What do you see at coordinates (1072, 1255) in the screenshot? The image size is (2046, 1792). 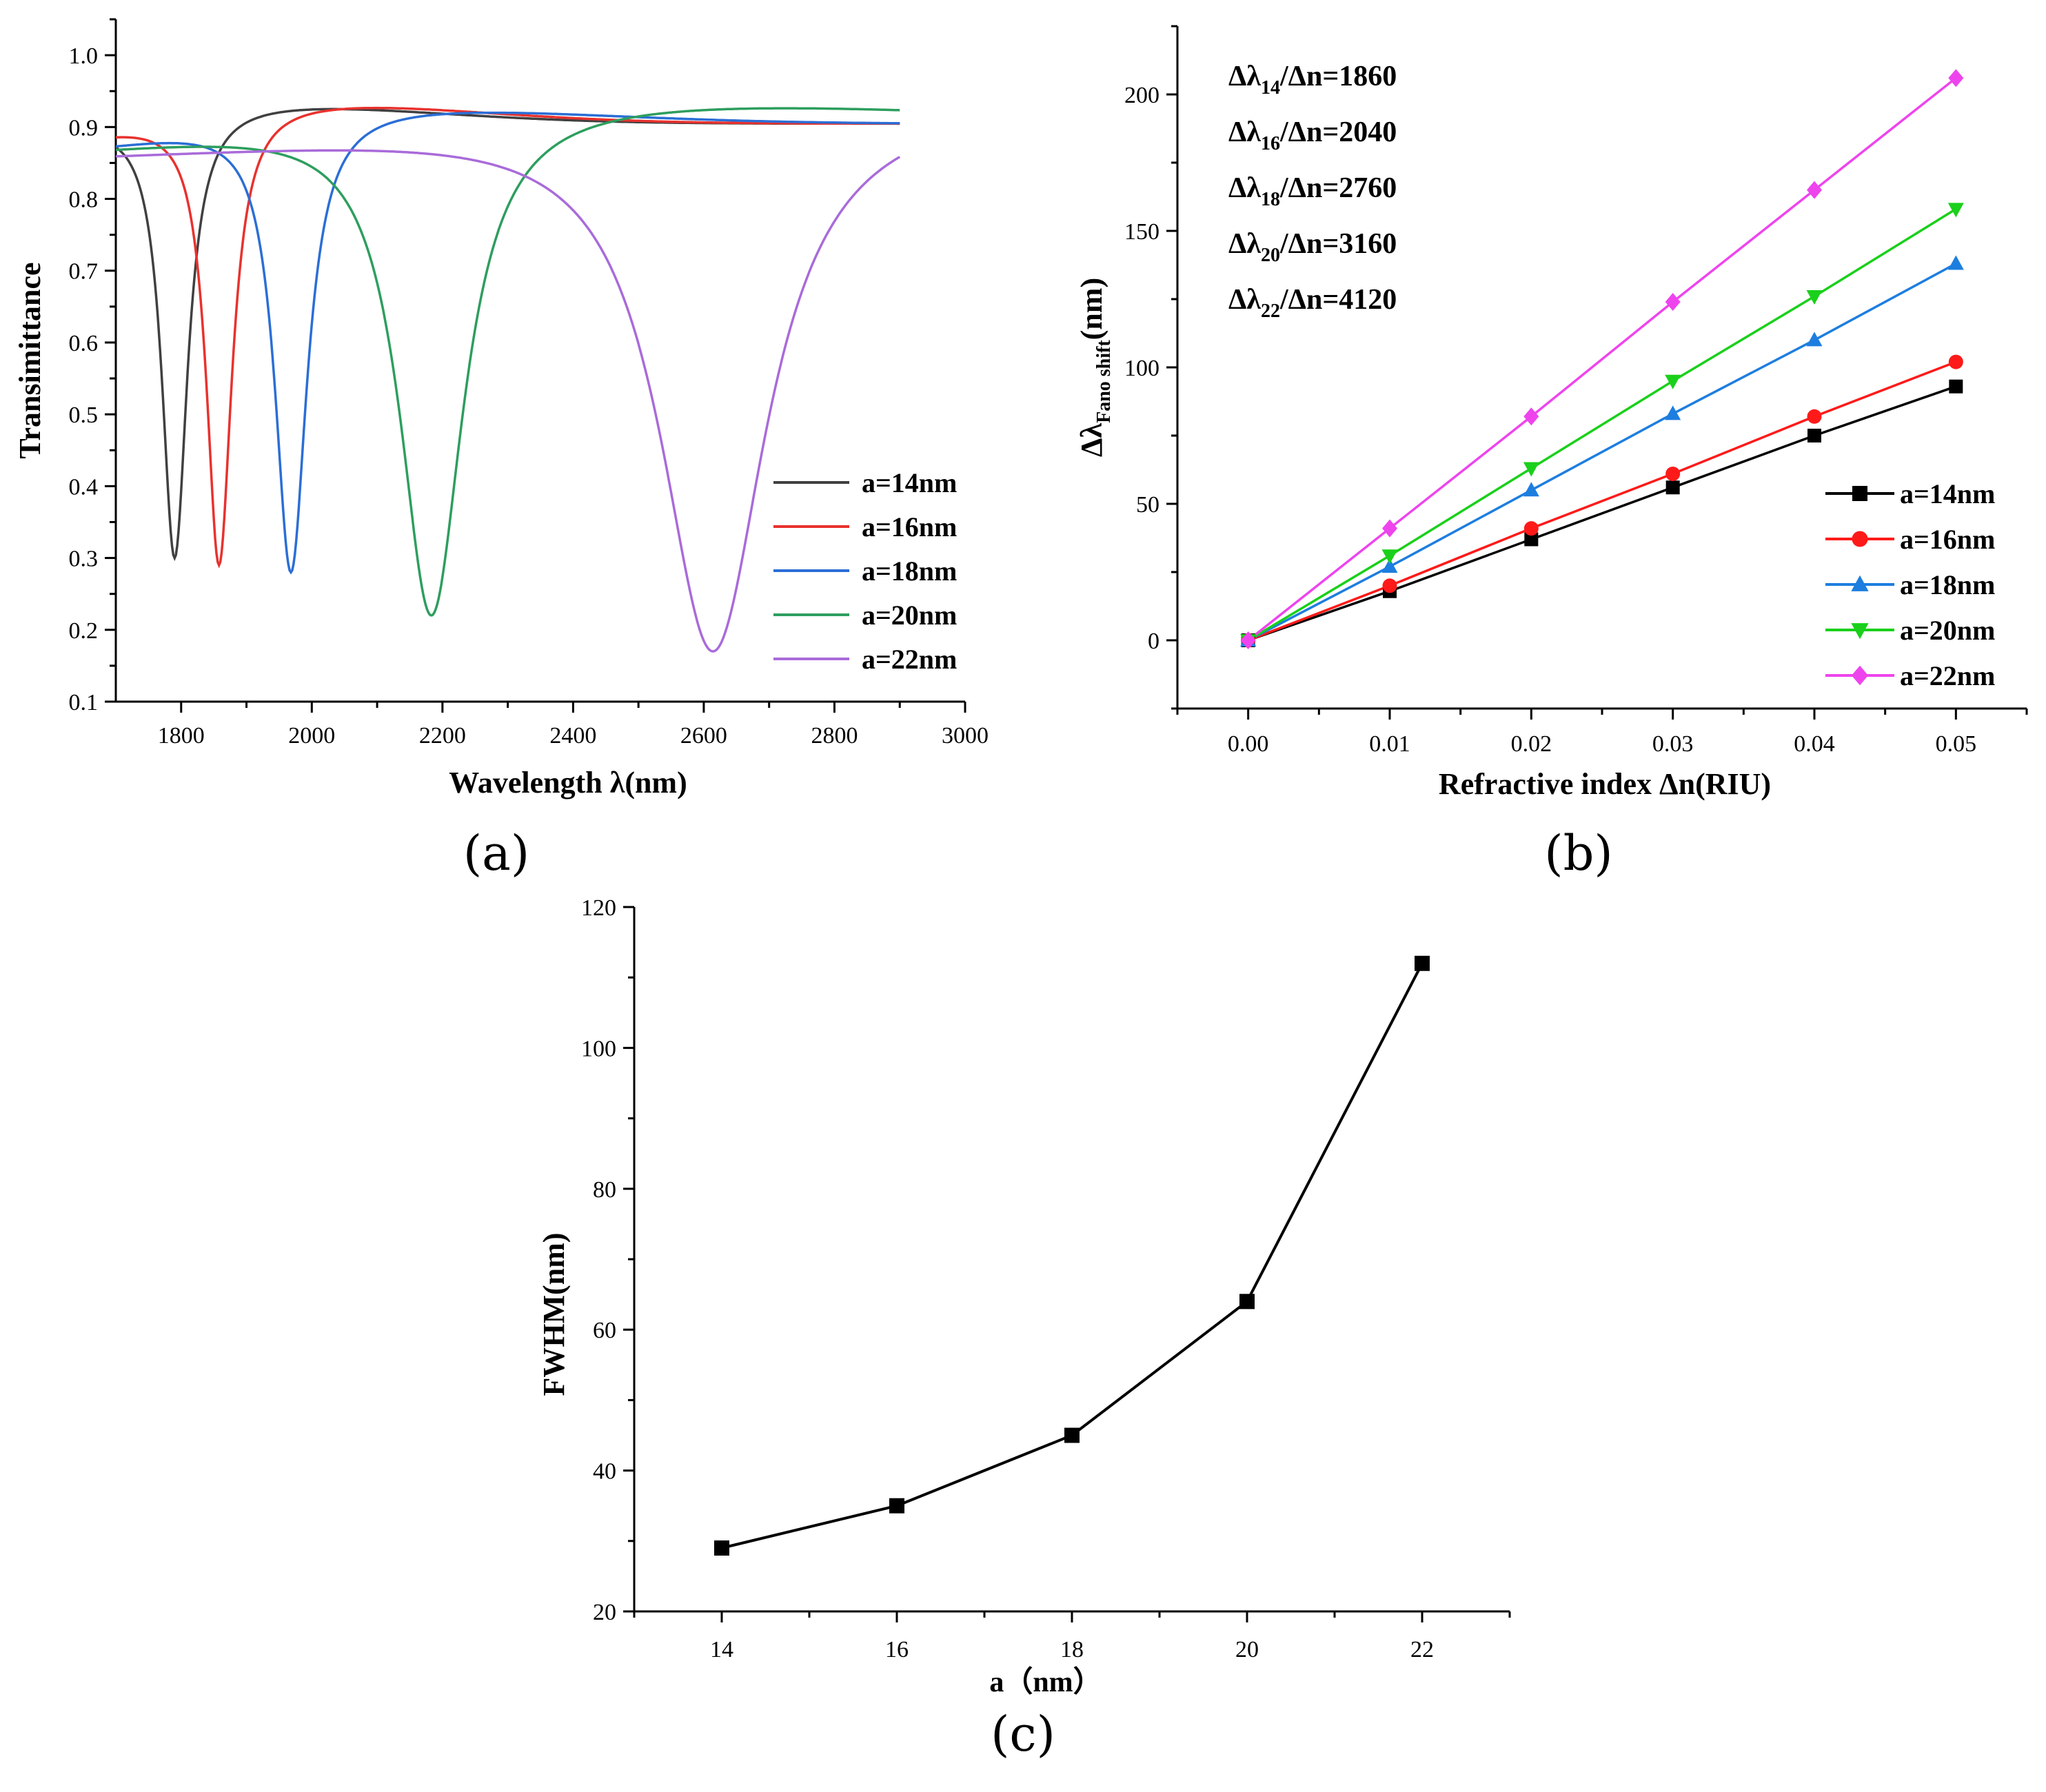 I see `panel-c-series-line` at bounding box center [1072, 1255].